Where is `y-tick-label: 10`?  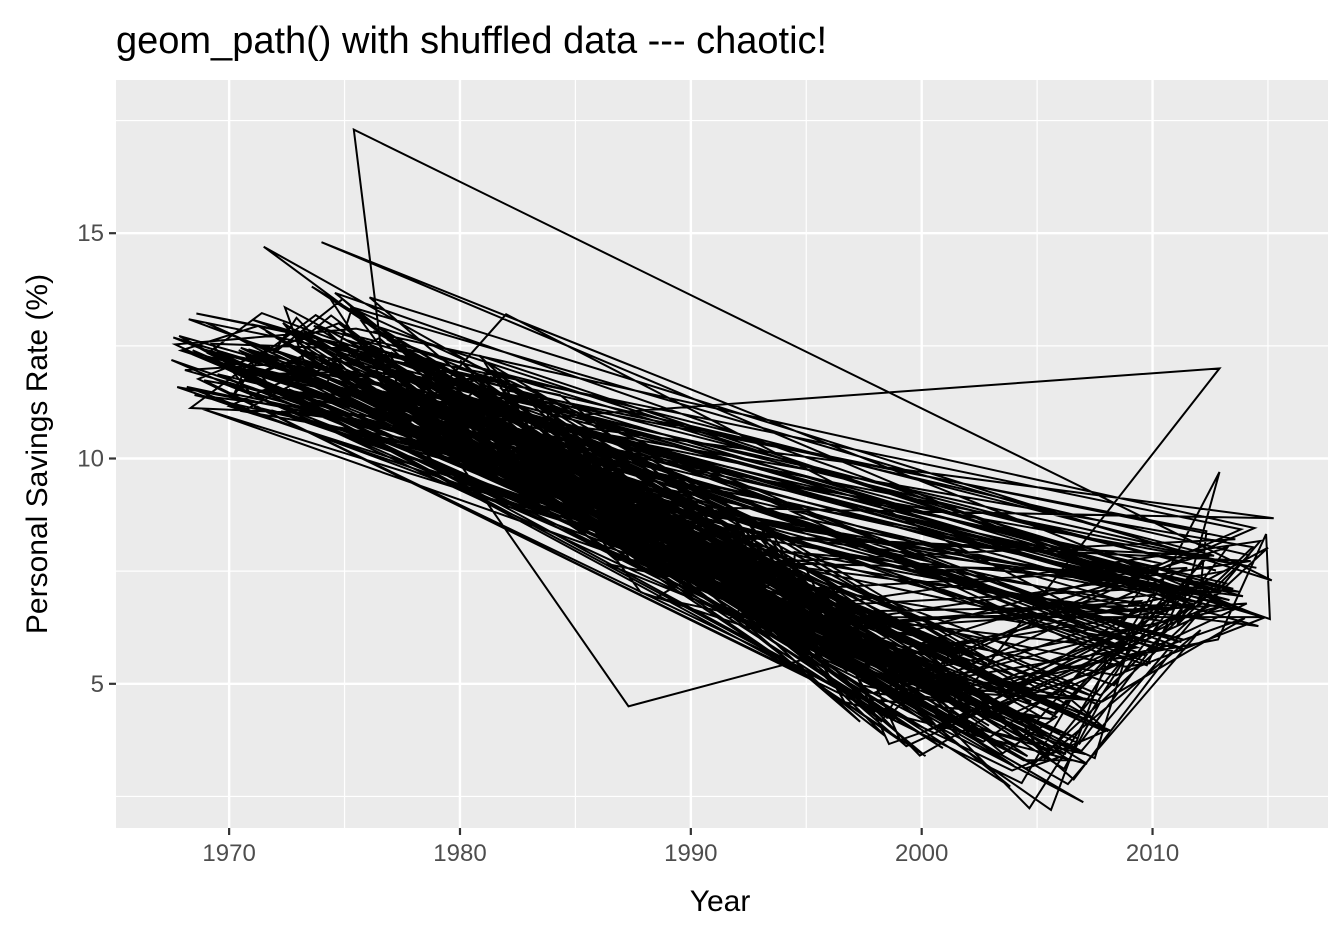 y-tick-label: 10 is located at coordinates (90, 459).